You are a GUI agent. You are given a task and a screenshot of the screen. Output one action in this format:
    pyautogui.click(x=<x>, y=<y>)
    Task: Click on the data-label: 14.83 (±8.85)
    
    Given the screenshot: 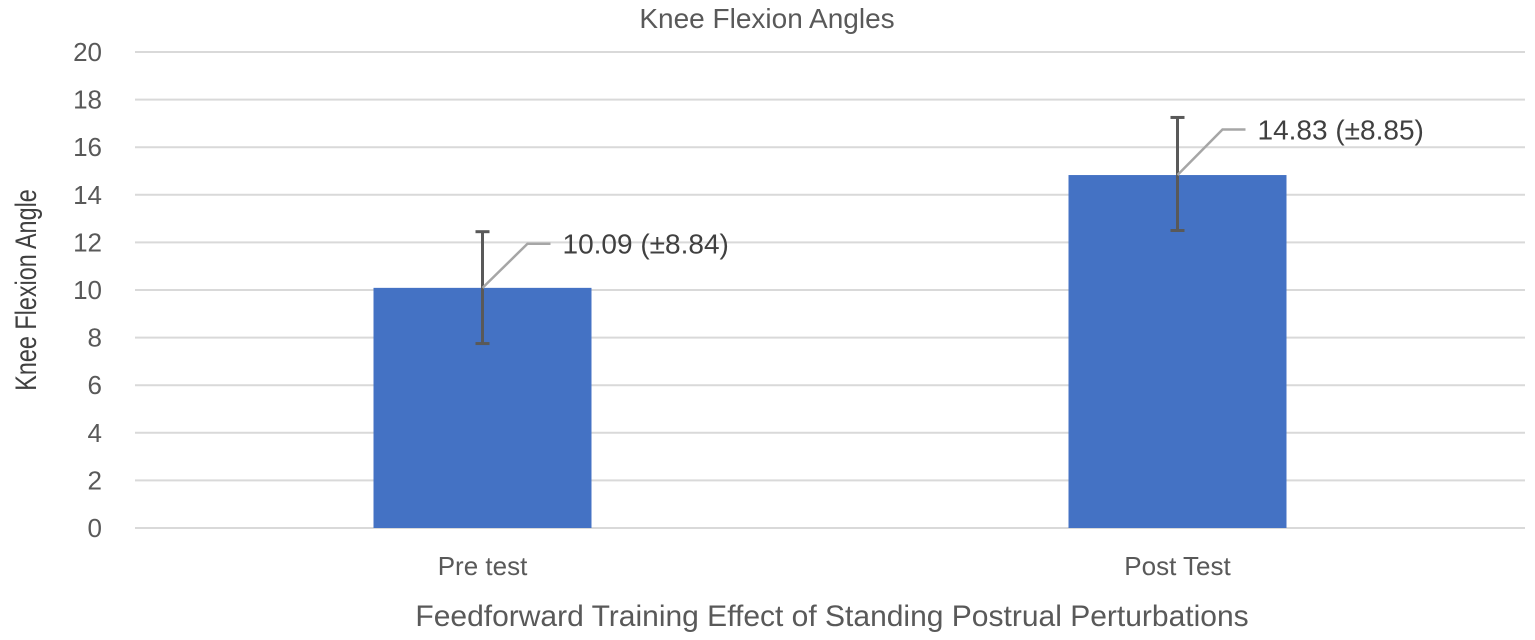 What is the action you would take?
    pyautogui.click(x=1341, y=129)
    